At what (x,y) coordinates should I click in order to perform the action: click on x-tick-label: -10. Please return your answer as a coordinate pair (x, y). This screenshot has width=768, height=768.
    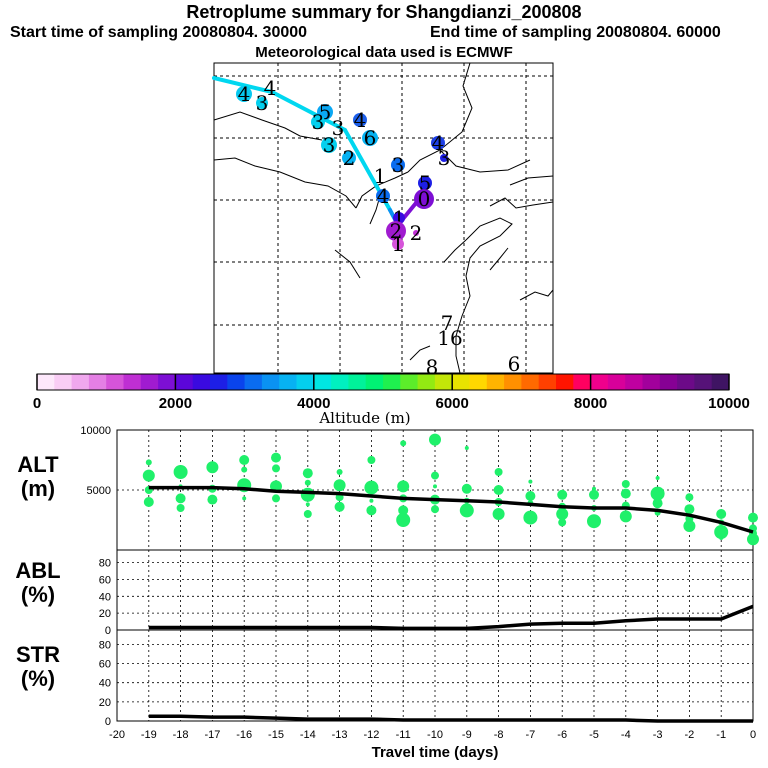
    Looking at the image, I should click on (435, 735).